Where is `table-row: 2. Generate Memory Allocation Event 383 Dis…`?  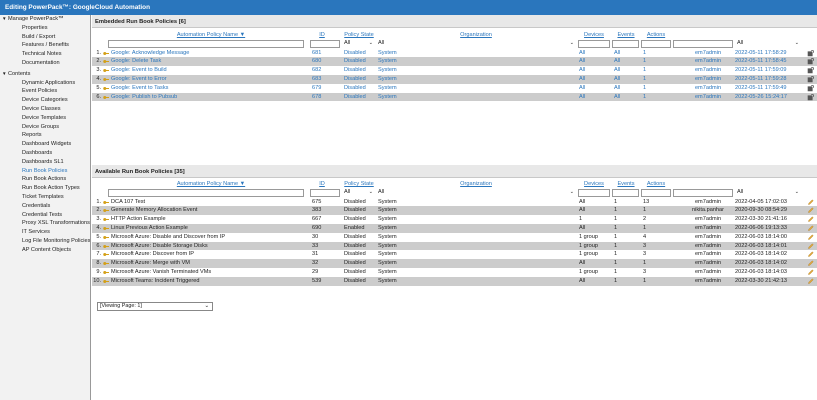 table-row: 2. Generate Memory Allocation Event 383 Dis… is located at coordinates (454, 211).